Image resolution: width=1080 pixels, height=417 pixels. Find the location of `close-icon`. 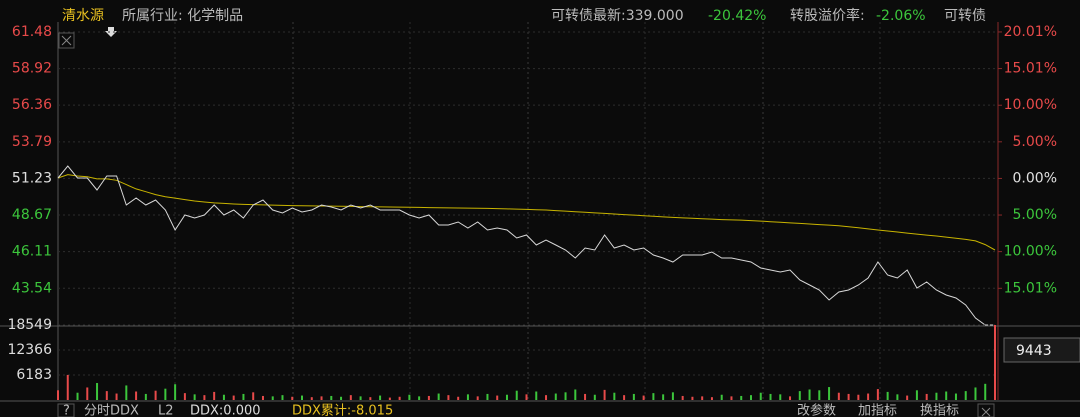

close-icon is located at coordinates (66, 40).